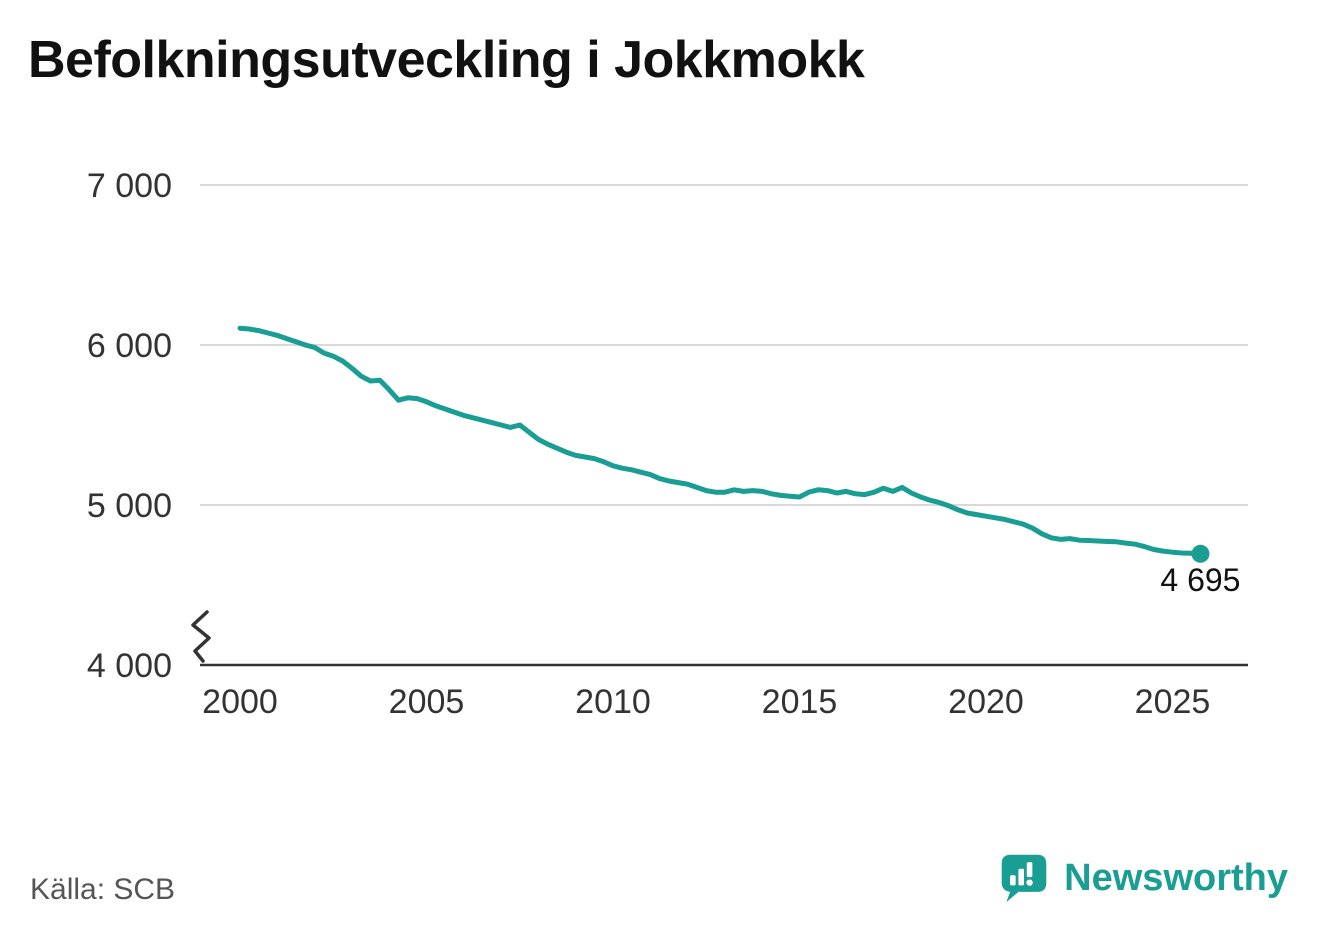 The height and width of the screenshot is (939, 1322). I want to click on y-tick-label: 4 000, so click(129, 666).